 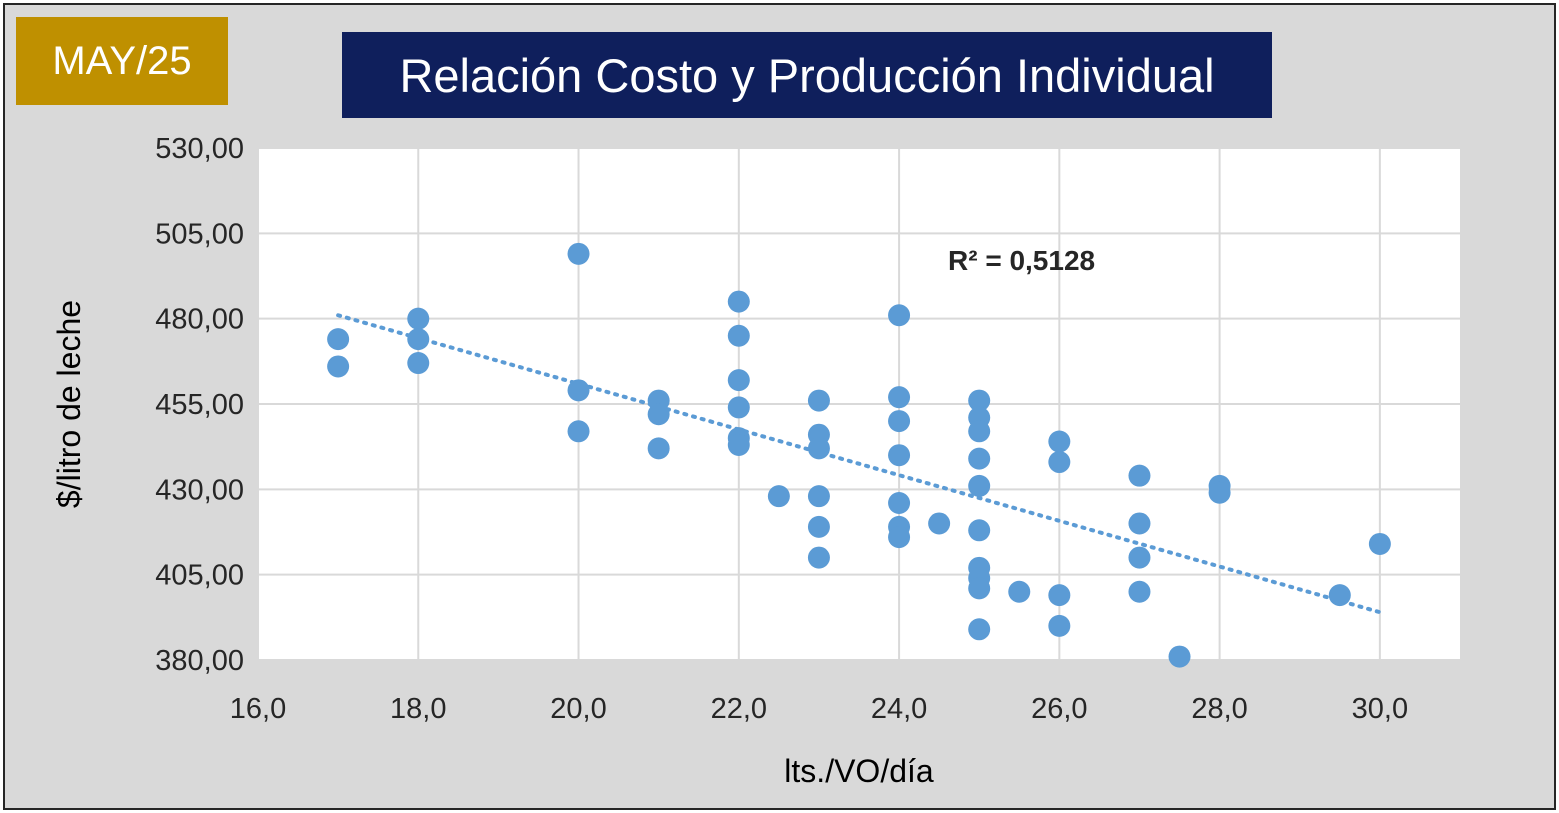 What do you see at coordinates (739, 709) in the screenshot?
I see `x-tick-label: 22,0` at bounding box center [739, 709].